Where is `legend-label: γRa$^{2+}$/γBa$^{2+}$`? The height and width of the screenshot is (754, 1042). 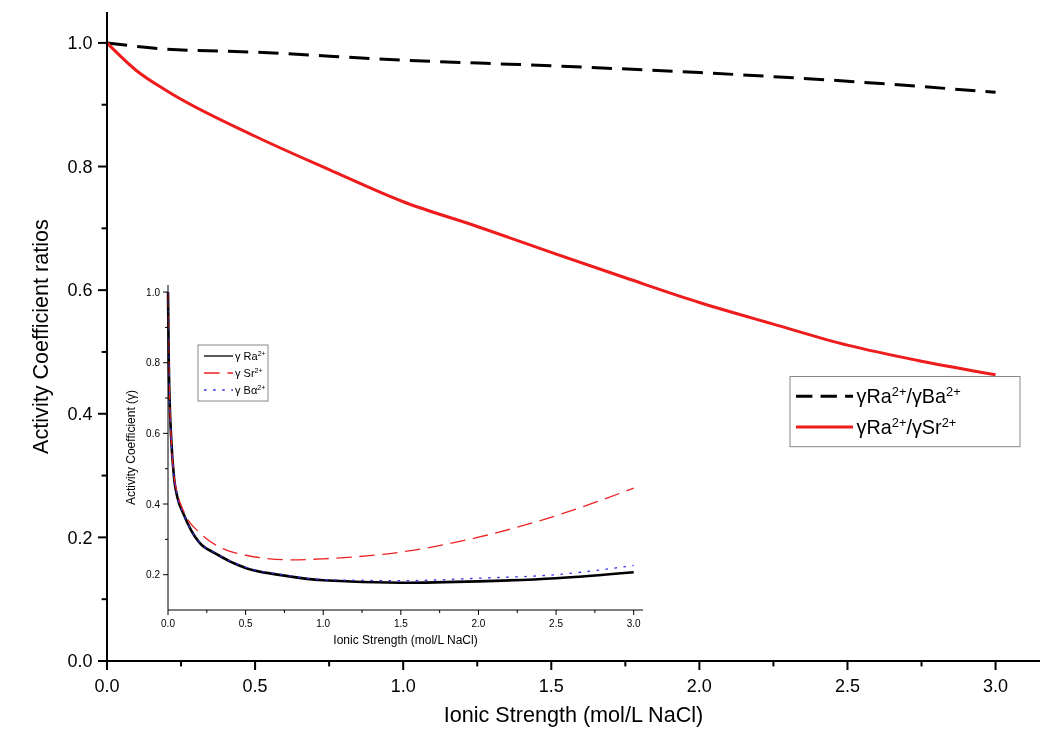 legend-label: γRa$^{2+}$/γBa$^{2+}$ is located at coordinates (908, 395).